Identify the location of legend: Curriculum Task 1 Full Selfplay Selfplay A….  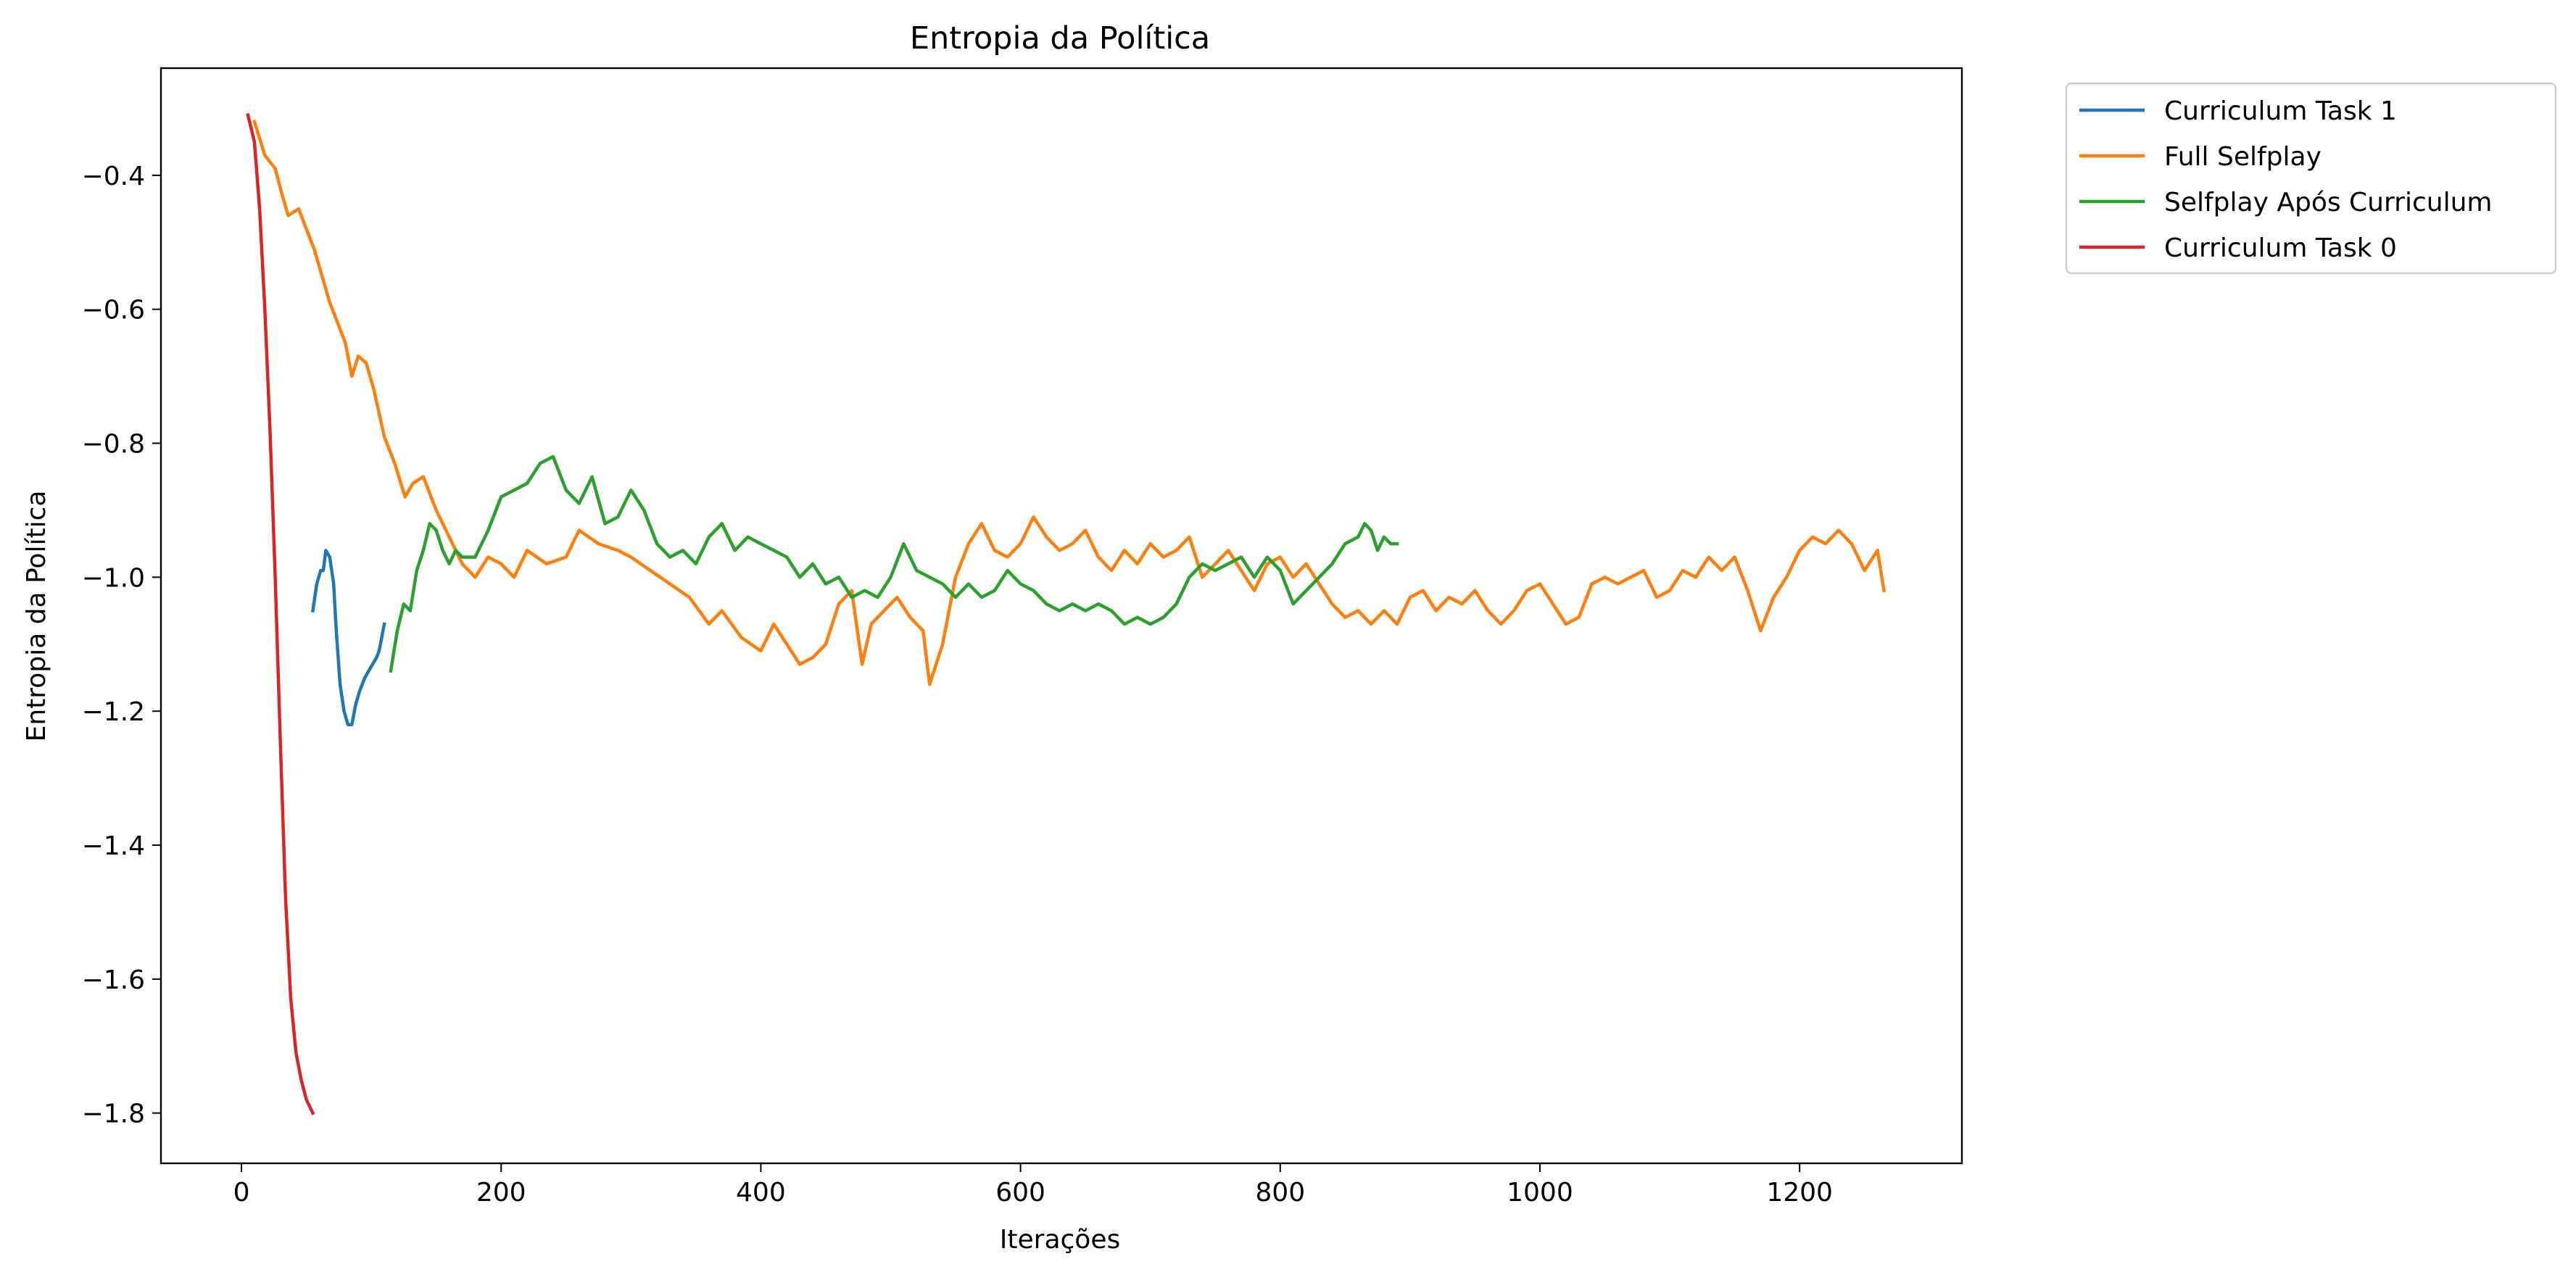
(2311, 178).